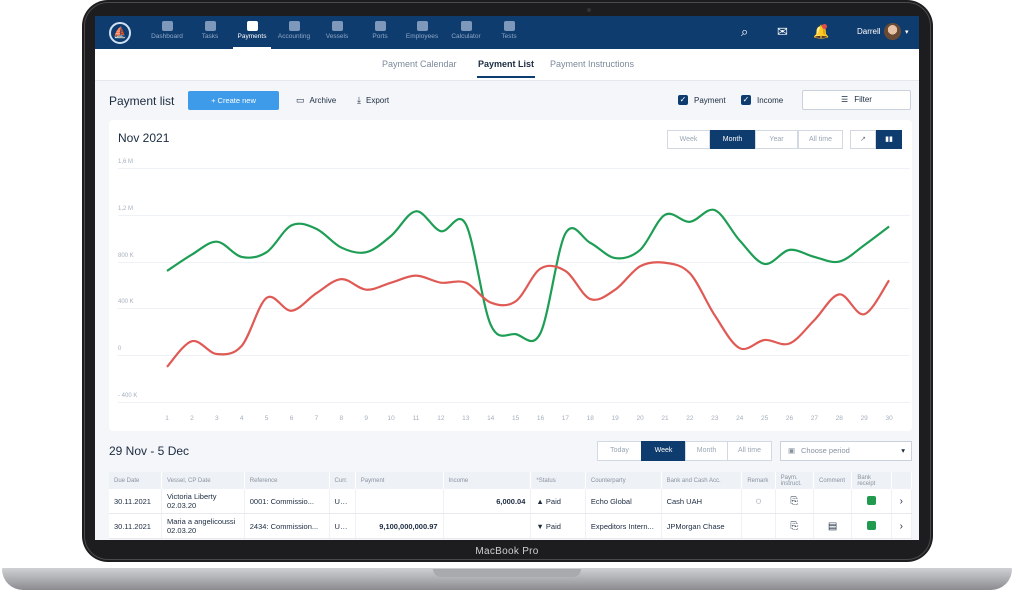 The height and width of the screenshot is (600, 1014). I want to click on x-tick-label: 29, so click(864, 418).